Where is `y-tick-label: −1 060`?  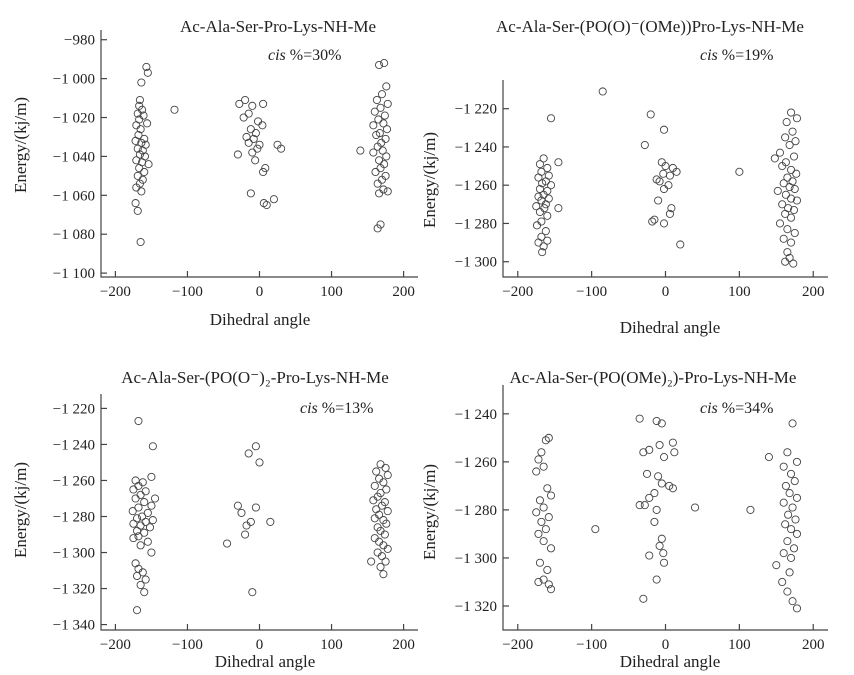
y-tick-label: −1 060 is located at coordinates (74, 196).